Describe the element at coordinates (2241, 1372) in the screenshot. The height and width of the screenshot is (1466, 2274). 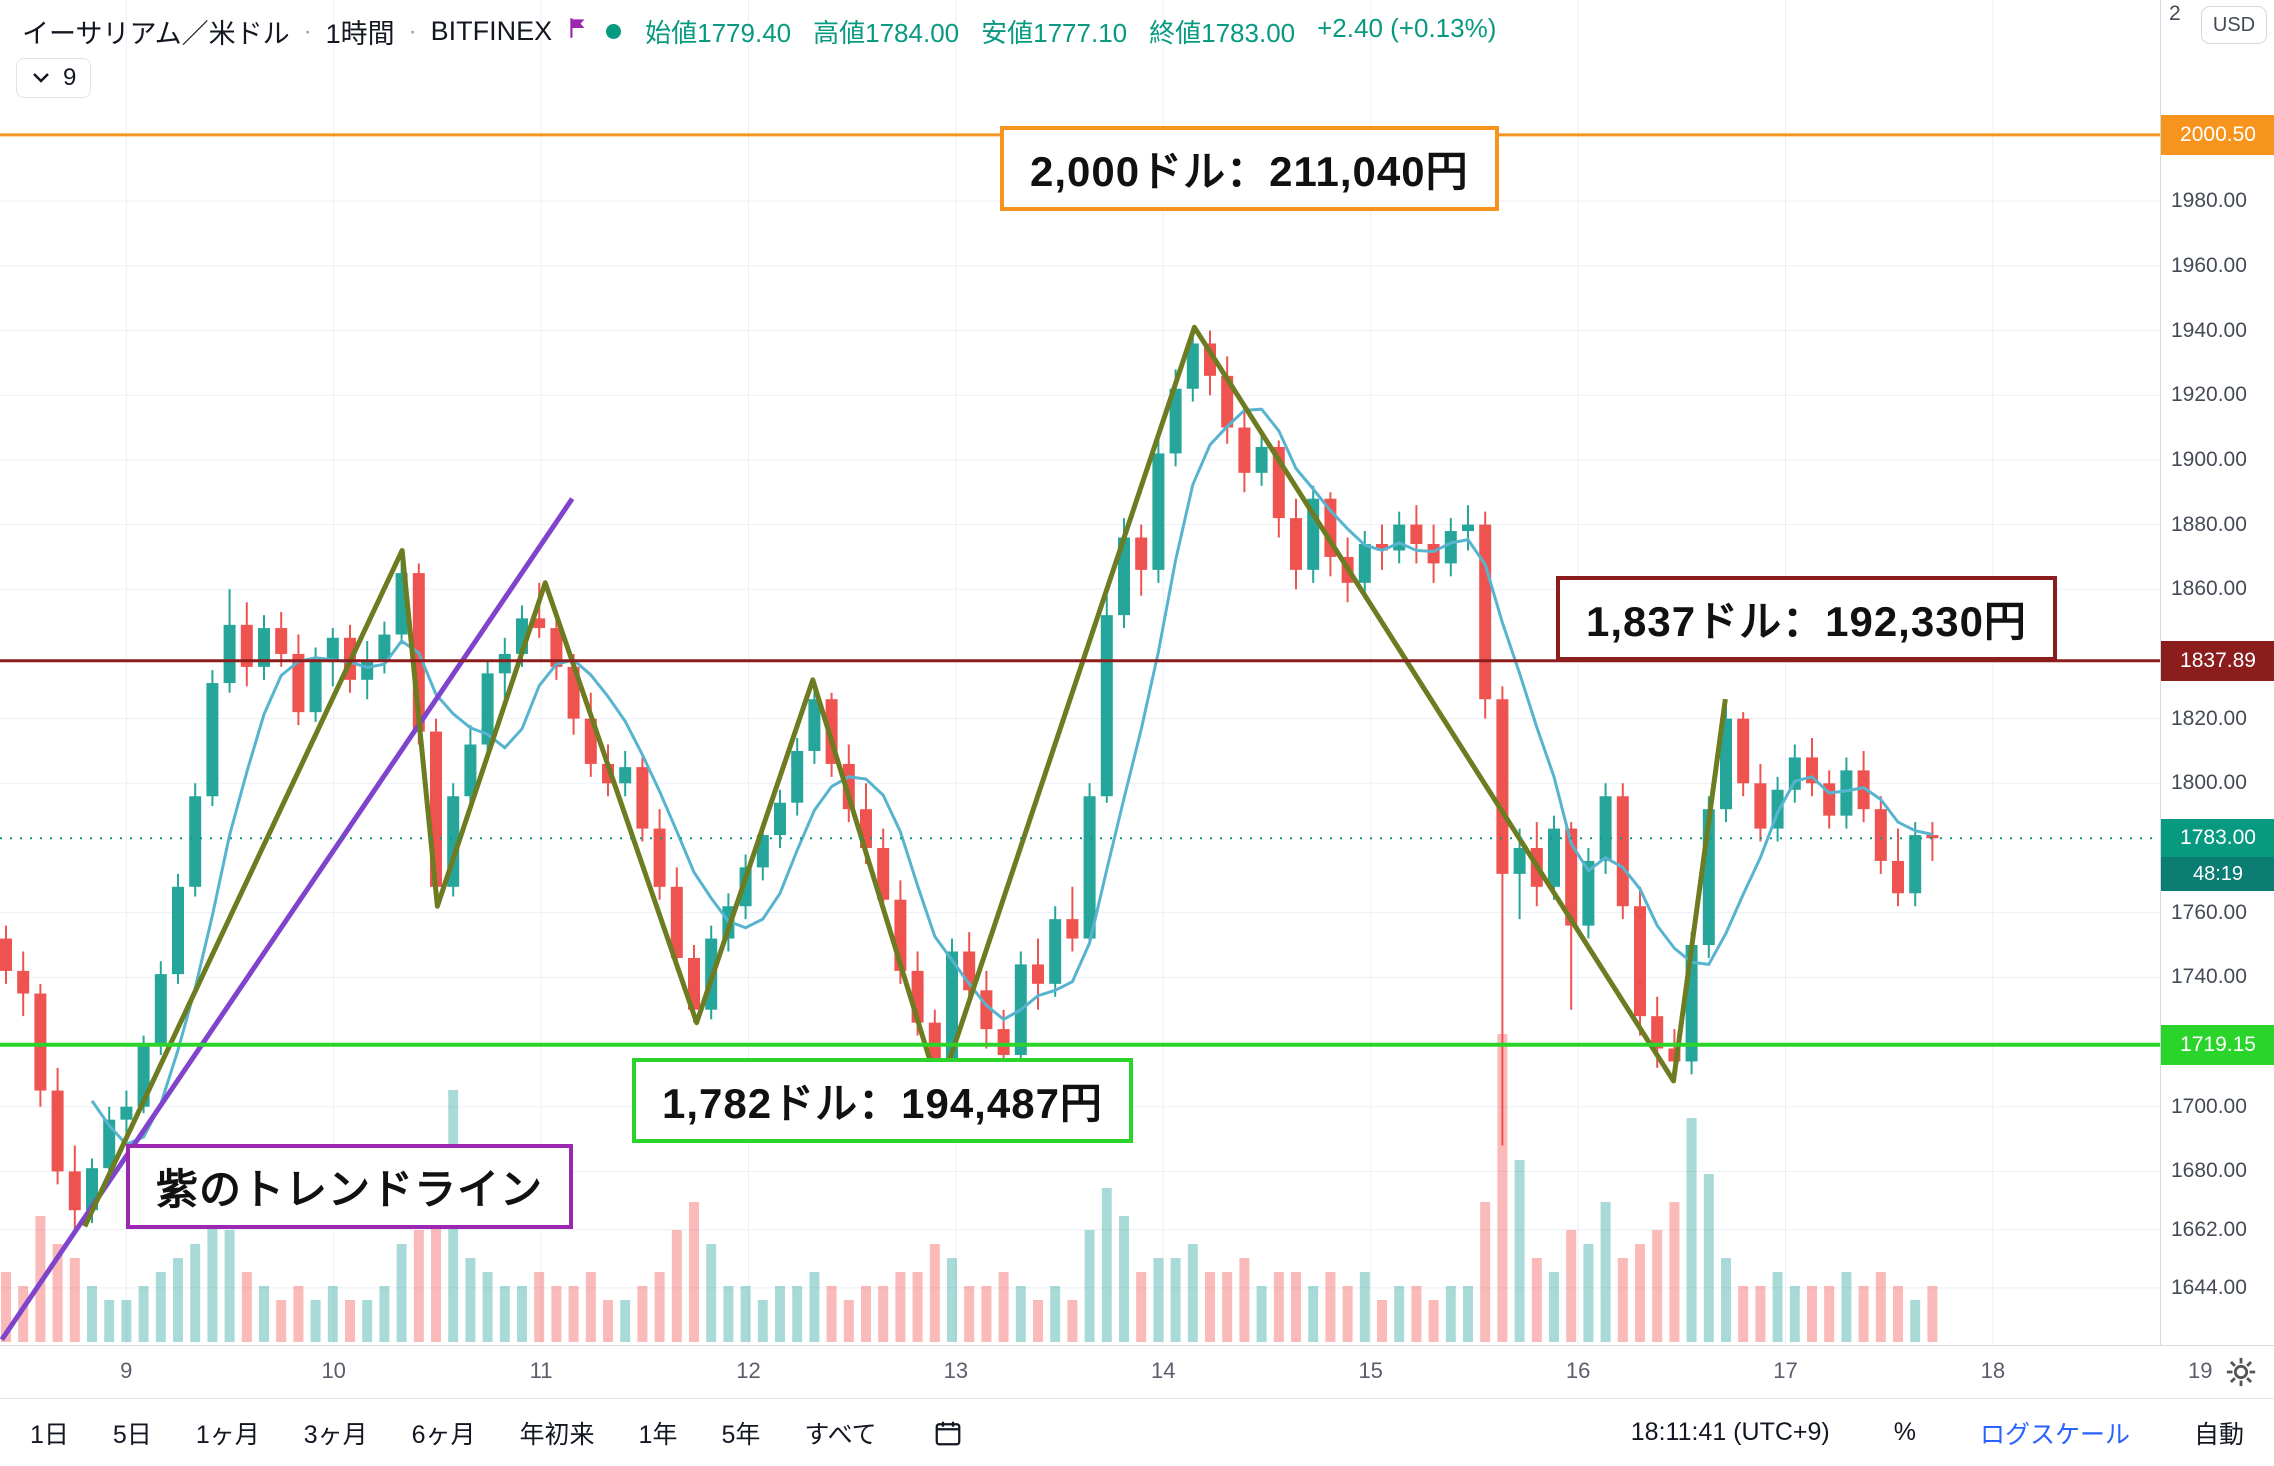
I see `gear-icon` at that location.